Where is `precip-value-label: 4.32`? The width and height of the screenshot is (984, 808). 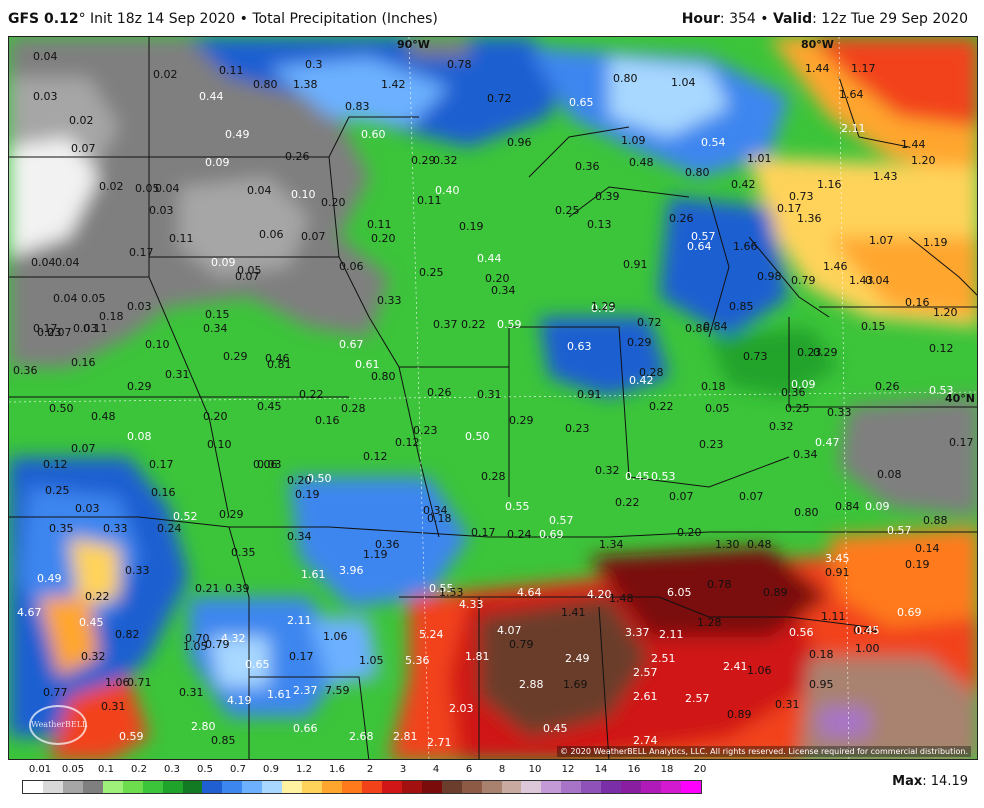
precip-value-label: 4.32 is located at coordinates (233, 638).